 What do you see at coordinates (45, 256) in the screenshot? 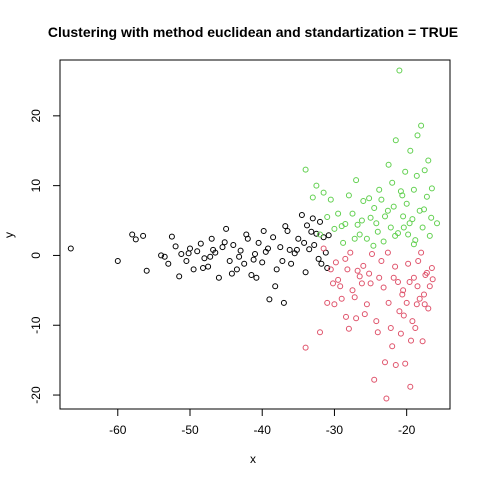
I see `y-axis: -20 -10 0 10 20` at bounding box center [45, 256].